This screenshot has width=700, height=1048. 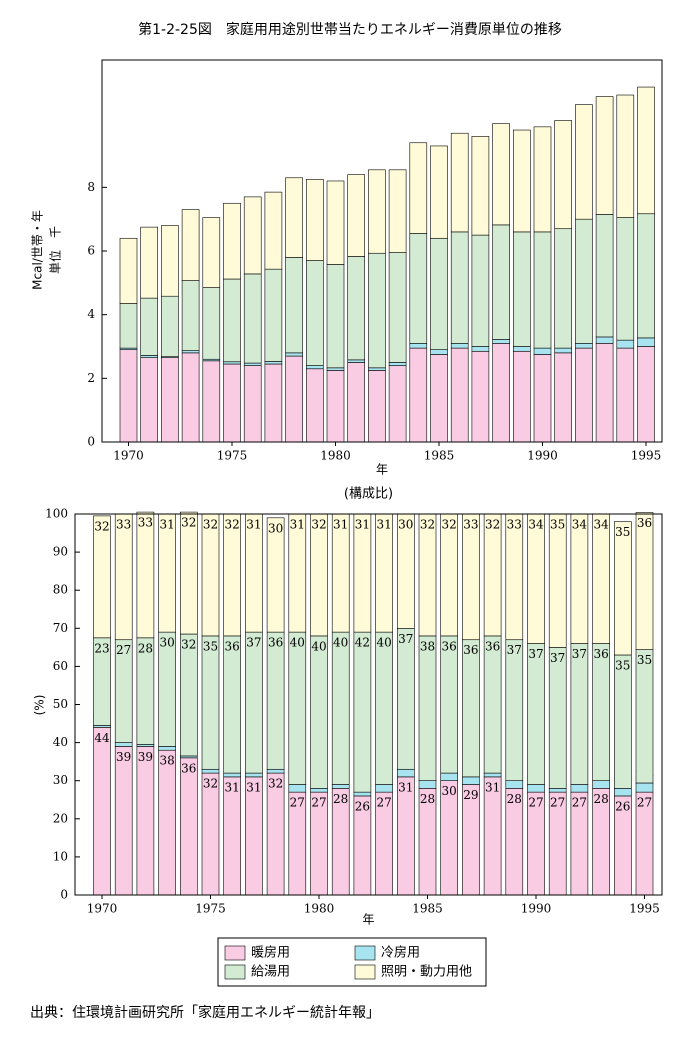 What do you see at coordinates (368, 920) in the screenshot?
I see `x-axis-label: 年` at bounding box center [368, 920].